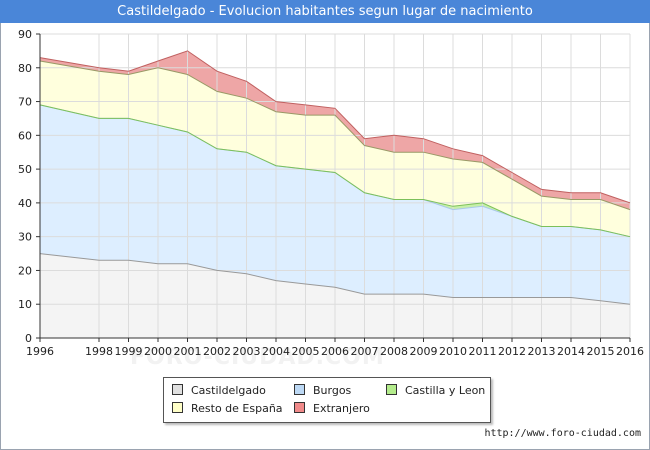 The width and height of the screenshot is (650, 450). What do you see at coordinates (335, 351) in the screenshot?
I see `x-tick-label-2006: 2006` at bounding box center [335, 351].